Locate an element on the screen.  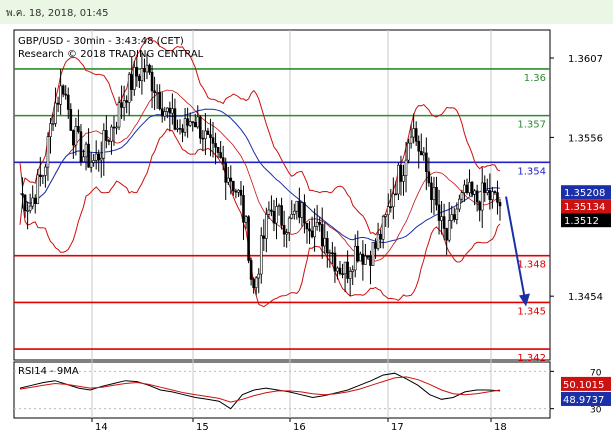
rsi-title: RSI14 - 9MA is located at coordinates (48, 371).